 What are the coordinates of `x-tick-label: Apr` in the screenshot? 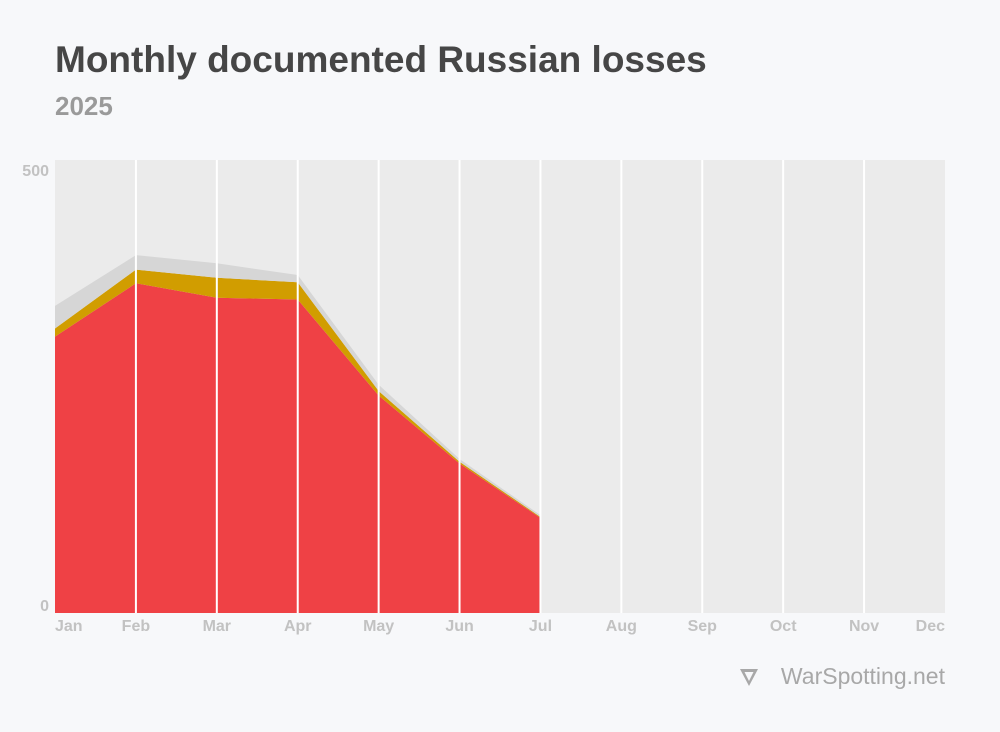 It's located at (298, 626).